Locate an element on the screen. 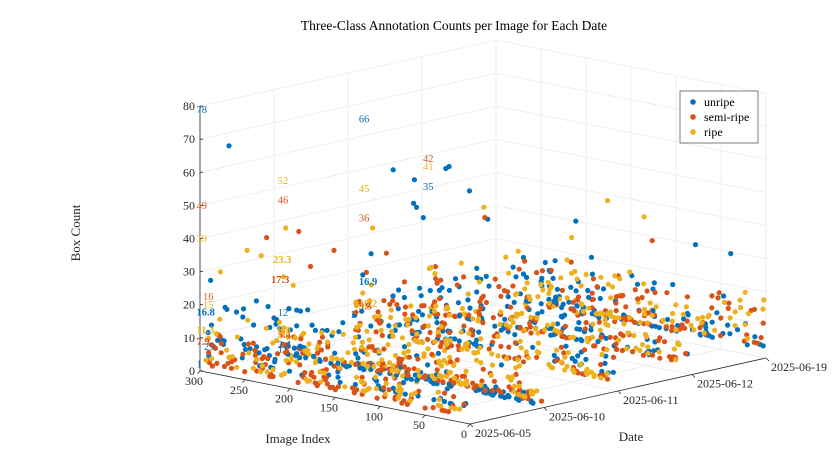  annotation-mean-label: 5.4 is located at coordinates (285, 335).